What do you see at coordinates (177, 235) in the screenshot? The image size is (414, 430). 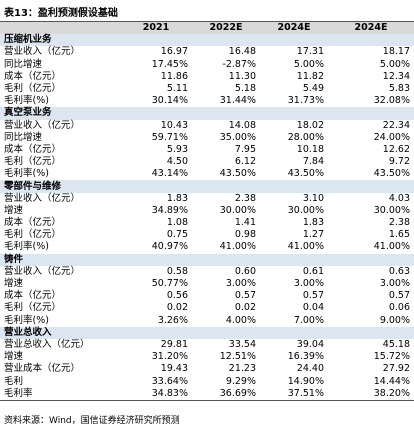 I see `value-cell: 0.75` at bounding box center [177, 235].